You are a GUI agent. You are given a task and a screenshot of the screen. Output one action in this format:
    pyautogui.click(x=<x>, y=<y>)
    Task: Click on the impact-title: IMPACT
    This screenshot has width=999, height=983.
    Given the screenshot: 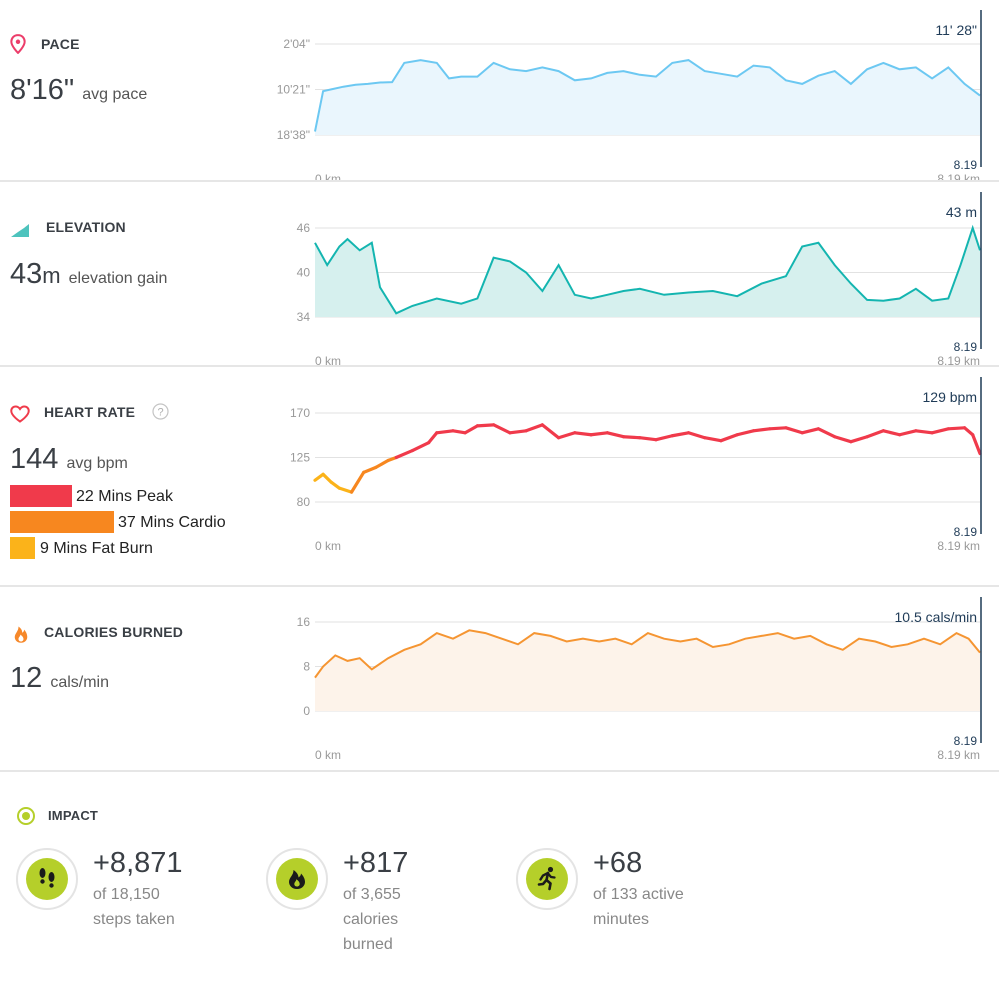 What is the action you would take?
    pyautogui.click(x=73, y=815)
    